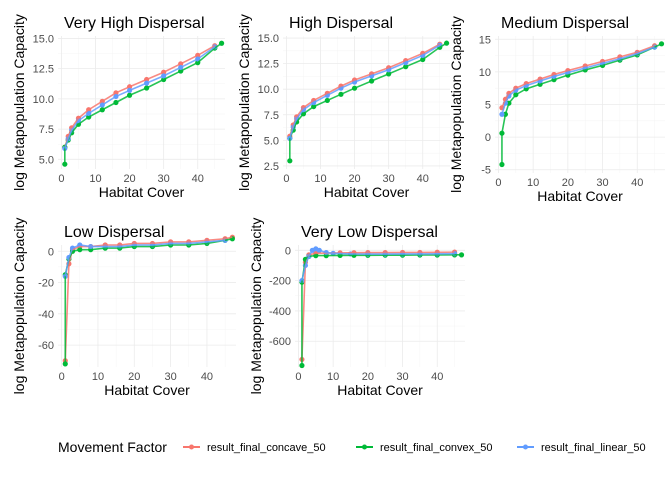 The width and height of the screenshot is (672, 480). I want to click on panel-title: Very High Dispersal, so click(134, 23).